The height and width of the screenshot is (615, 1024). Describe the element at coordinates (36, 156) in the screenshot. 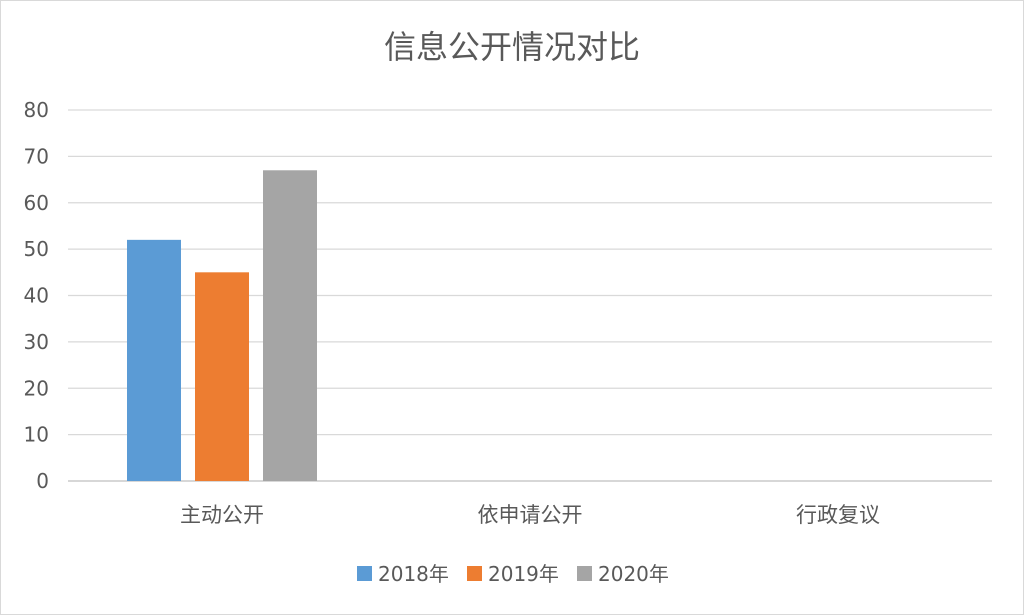

I see `y-tick-label: 70` at that location.